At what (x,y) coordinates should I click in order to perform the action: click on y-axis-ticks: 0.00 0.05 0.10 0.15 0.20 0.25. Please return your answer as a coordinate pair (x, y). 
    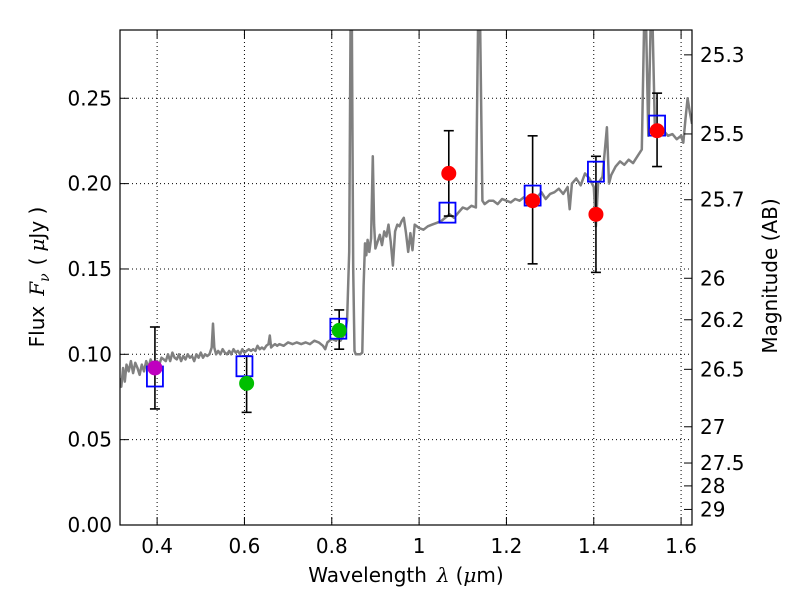
    Looking at the image, I should click on (97, 311).